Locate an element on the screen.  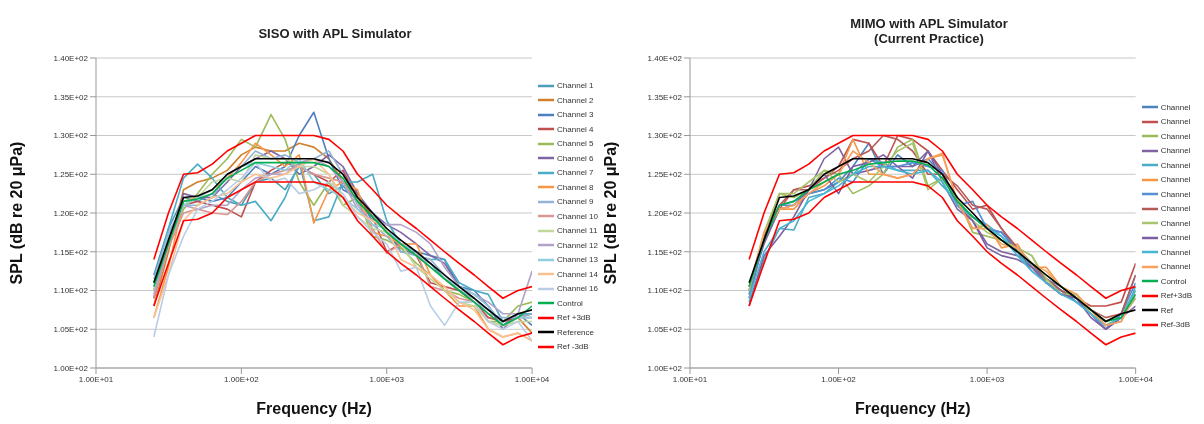
legend-label: Channel 14 is located at coordinates (577, 274).